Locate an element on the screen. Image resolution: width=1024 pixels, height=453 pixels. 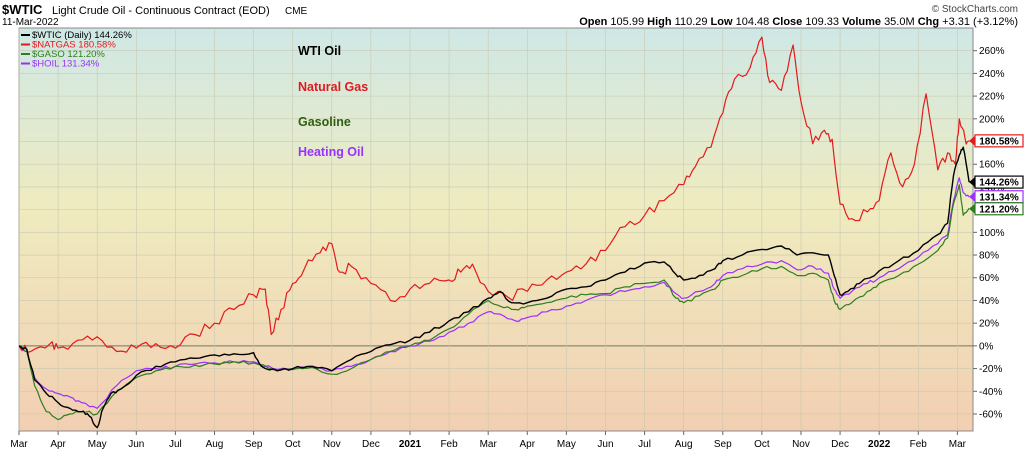
volume-label: Volume is located at coordinates (861, 22).